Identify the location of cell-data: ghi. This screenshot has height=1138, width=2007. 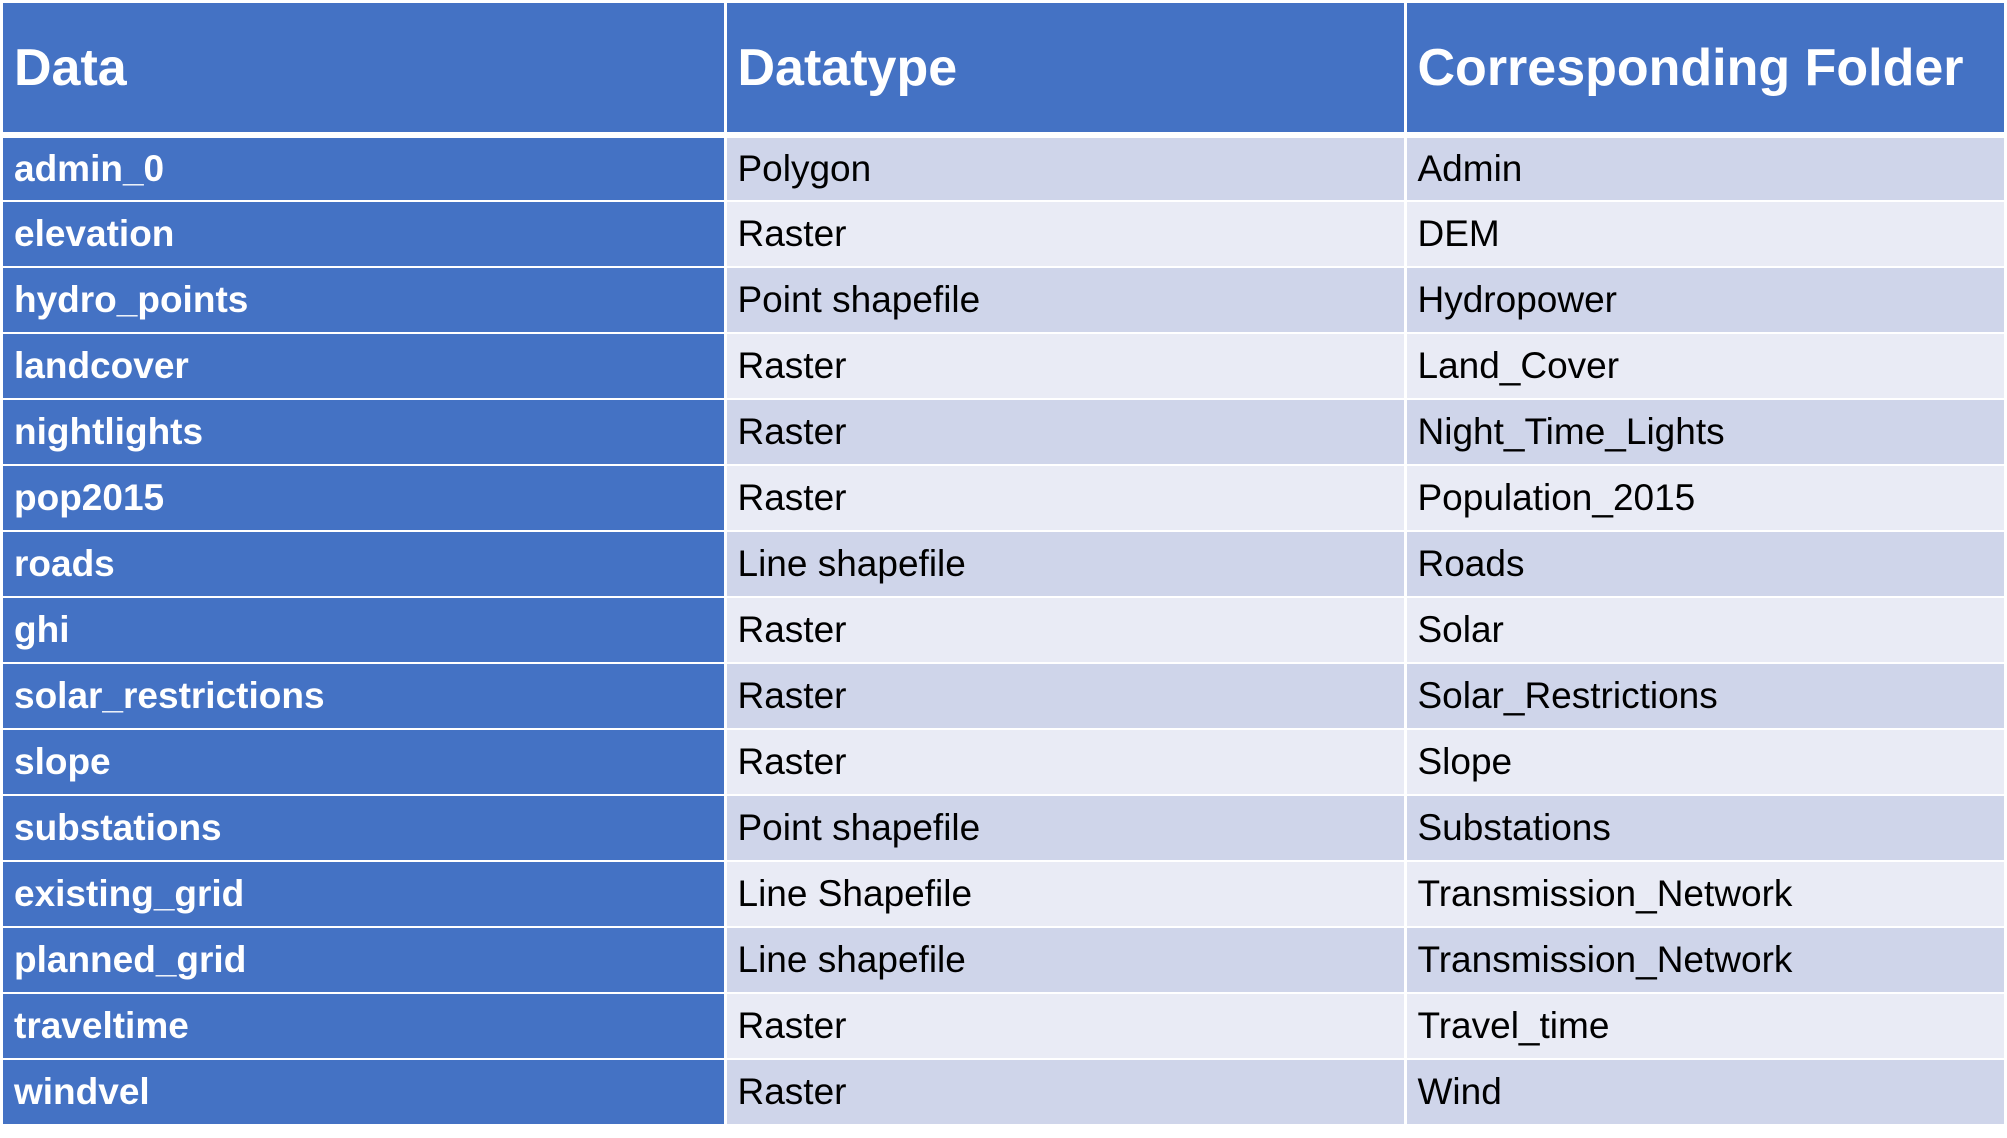
(365, 630).